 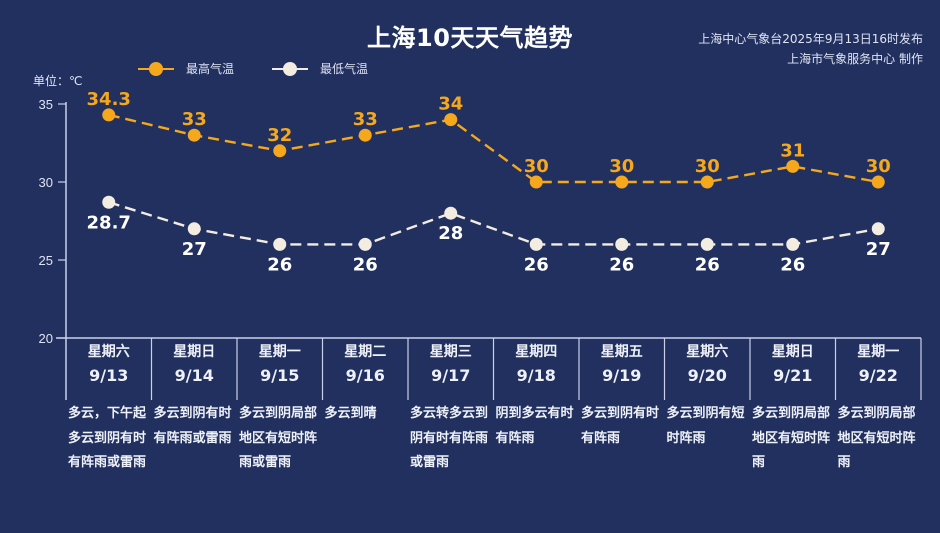 What do you see at coordinates (280, 375) in the screenshot?
I see `date-label: 9/15` at bounding box center [280, 375].